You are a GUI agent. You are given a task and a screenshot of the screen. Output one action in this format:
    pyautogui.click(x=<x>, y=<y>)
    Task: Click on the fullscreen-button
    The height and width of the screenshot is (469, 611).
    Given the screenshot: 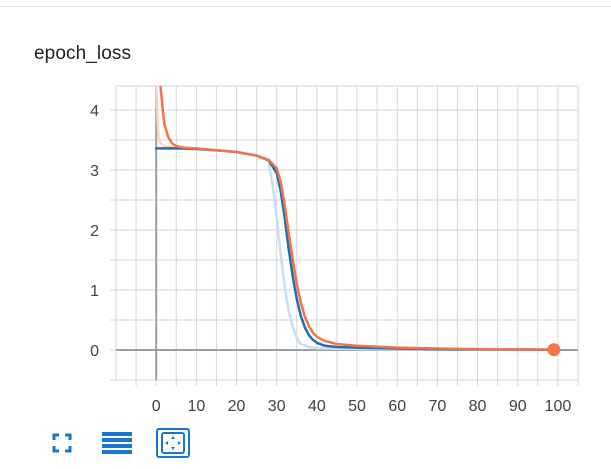 What is the action you would take?
    pyautogui.click(x=62, y=443)
    